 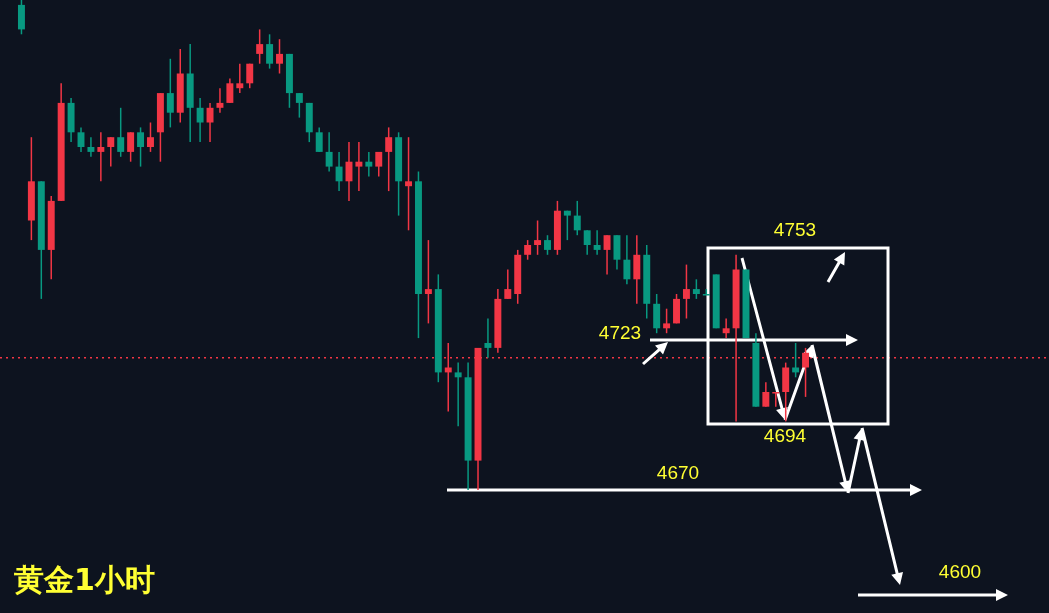 What do you see at coordinates (84, 579) in the screenshot?
I see `text: 黄金1小时` at bounding box center [84, 579].